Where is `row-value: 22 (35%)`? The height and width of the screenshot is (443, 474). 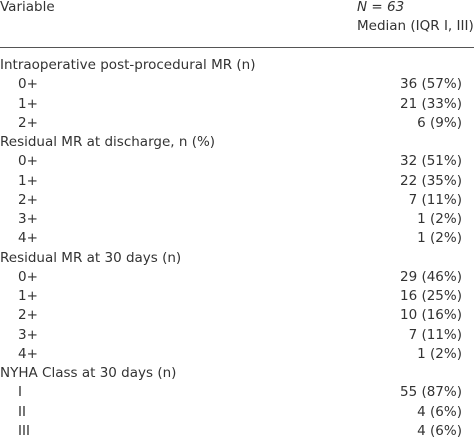 row-value: 22 (35%) is located at coordinates (430, 180).